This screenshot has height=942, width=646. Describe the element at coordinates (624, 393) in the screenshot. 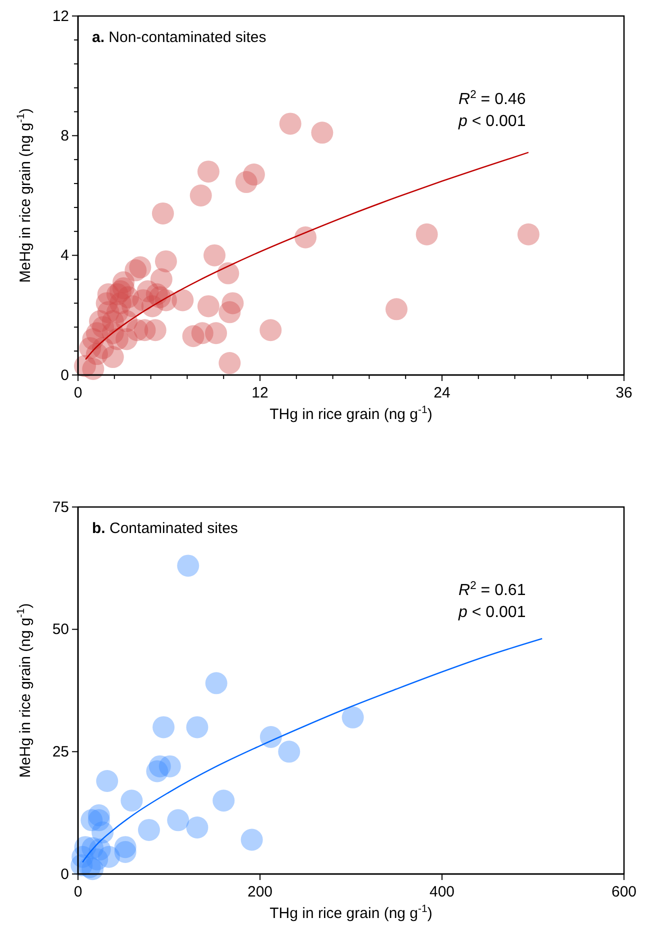

I see `x-tick-label: 36` at that location.